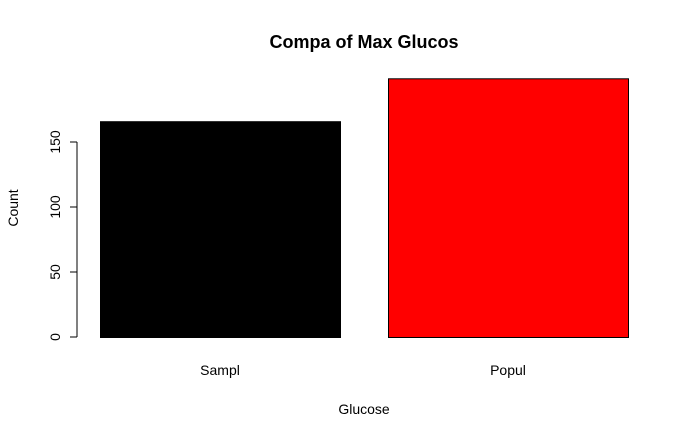 This screenshot has width=690, height=438. What do you see at coordinates (363, 42) in the screenshot?
I see `chart-title: Compa of Max Glucos` at bounding box center [363, 42].